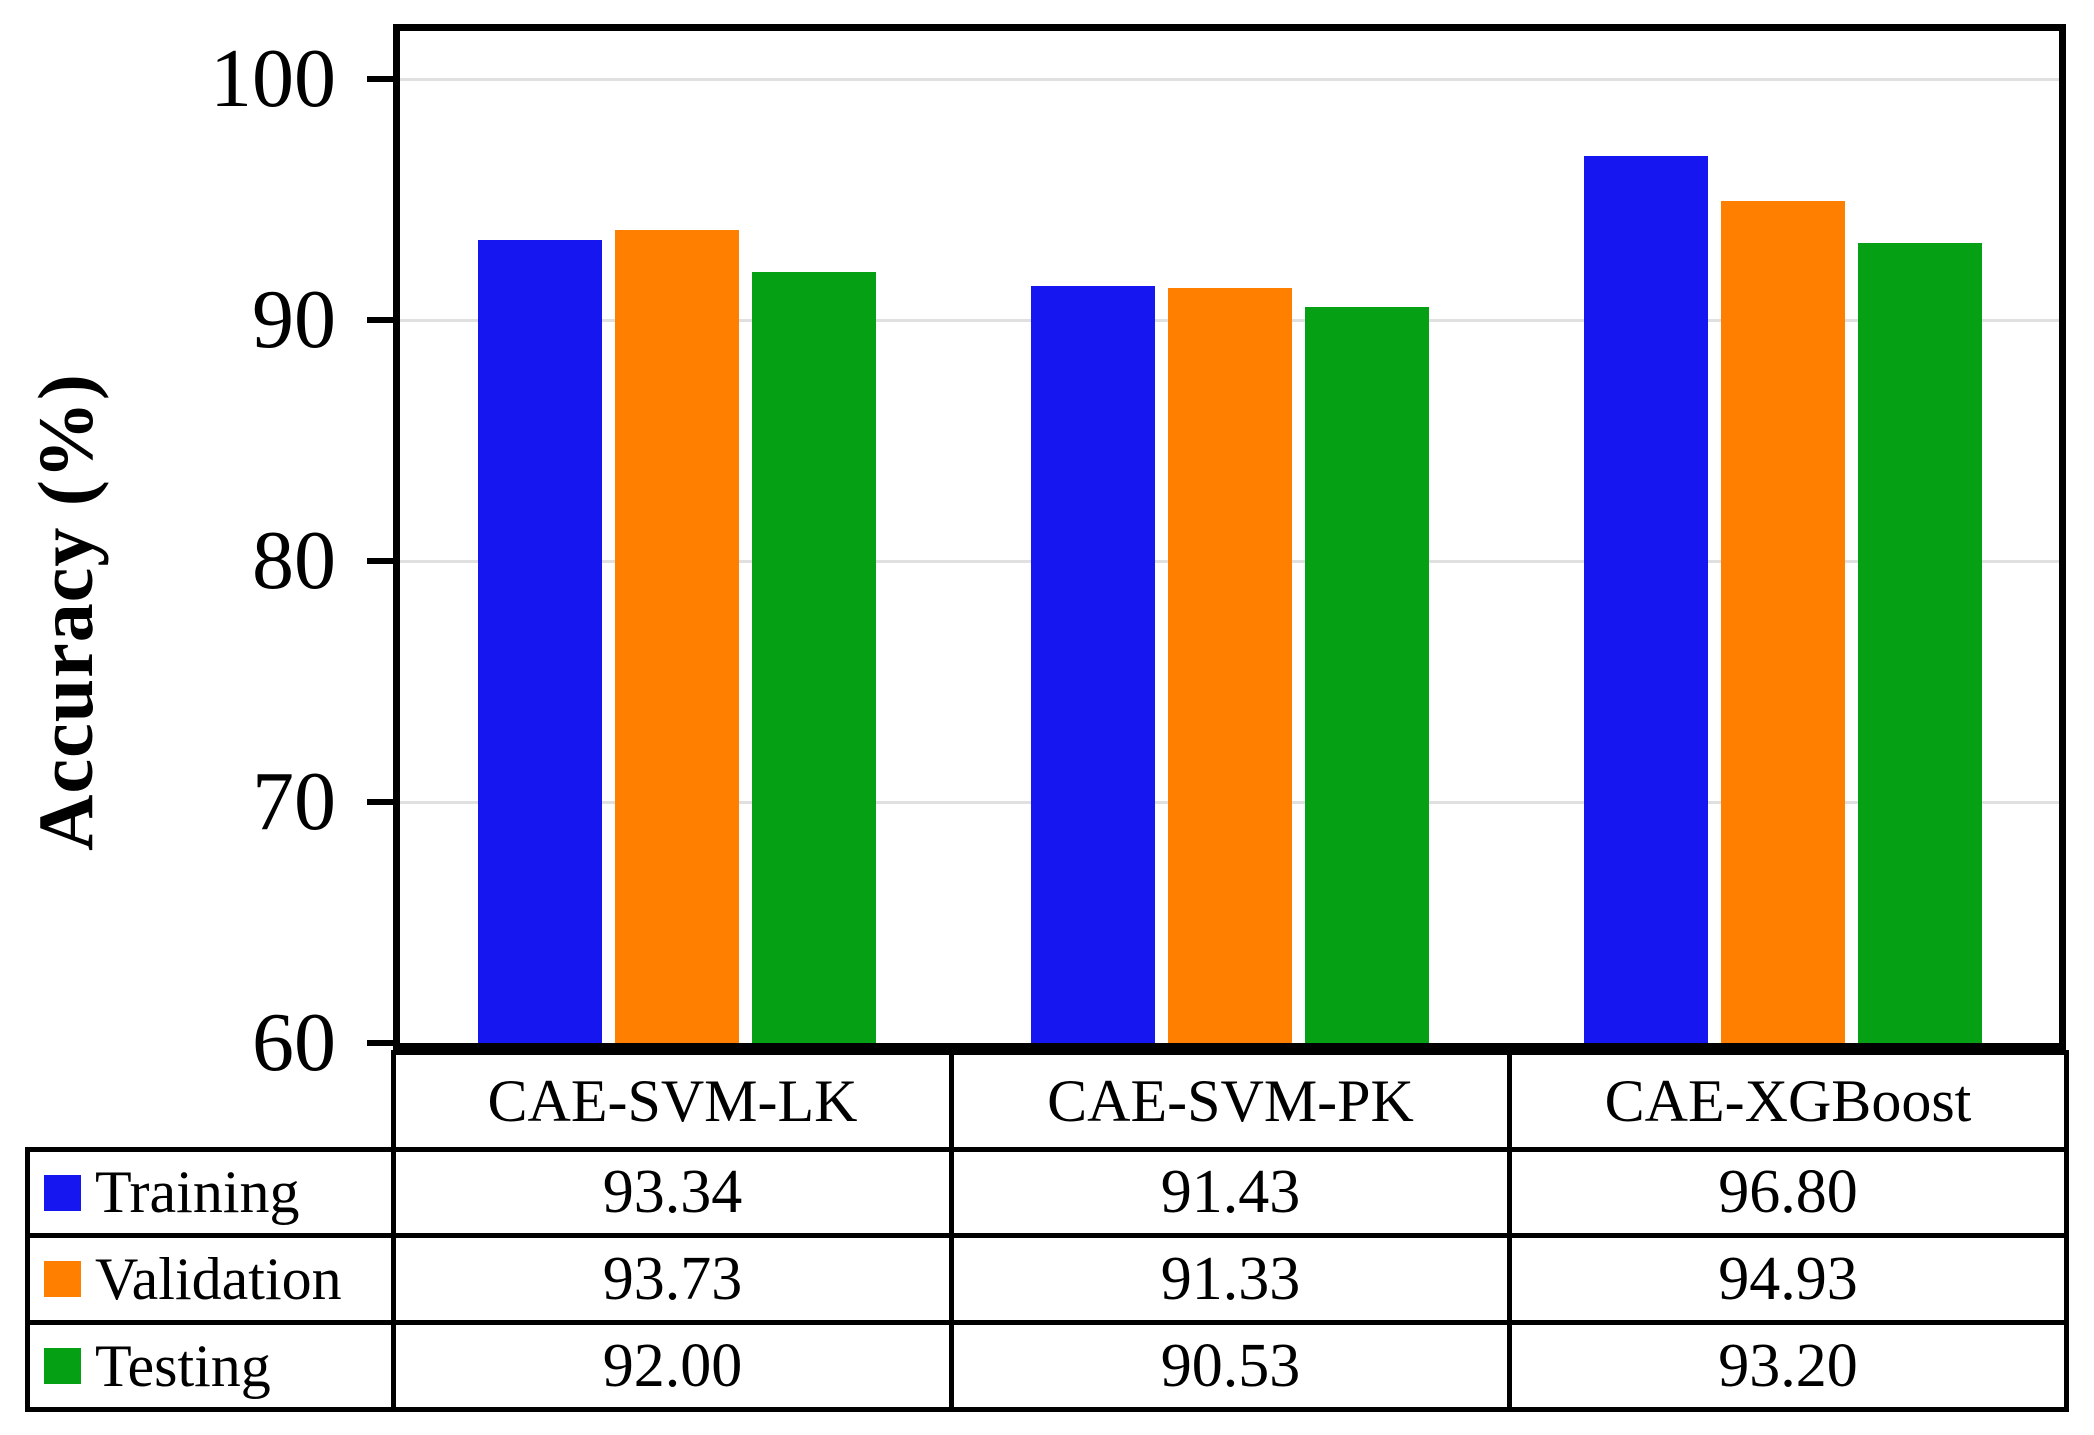  Describe the element at coordinates (672, 1279) in the screenshot. I see `value-cell-validation-cae-svm-lk: 93.73` at that location.